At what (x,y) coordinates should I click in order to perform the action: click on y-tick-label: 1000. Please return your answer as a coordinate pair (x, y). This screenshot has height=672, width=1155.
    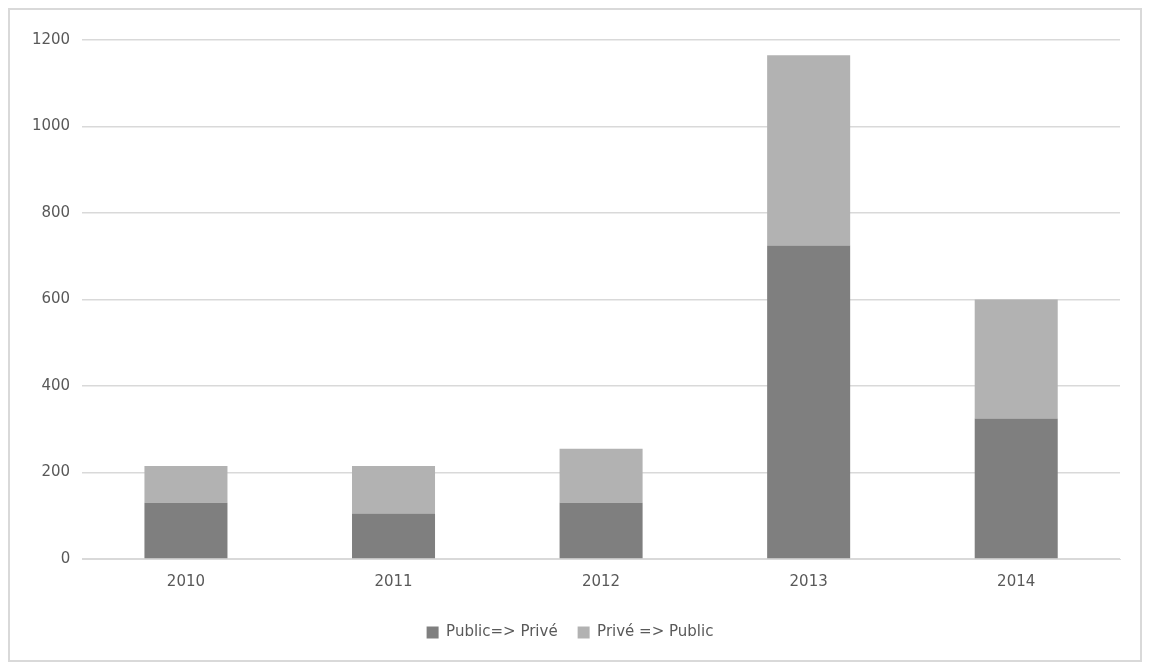
    Looking at the image, I should click on (51, 125).